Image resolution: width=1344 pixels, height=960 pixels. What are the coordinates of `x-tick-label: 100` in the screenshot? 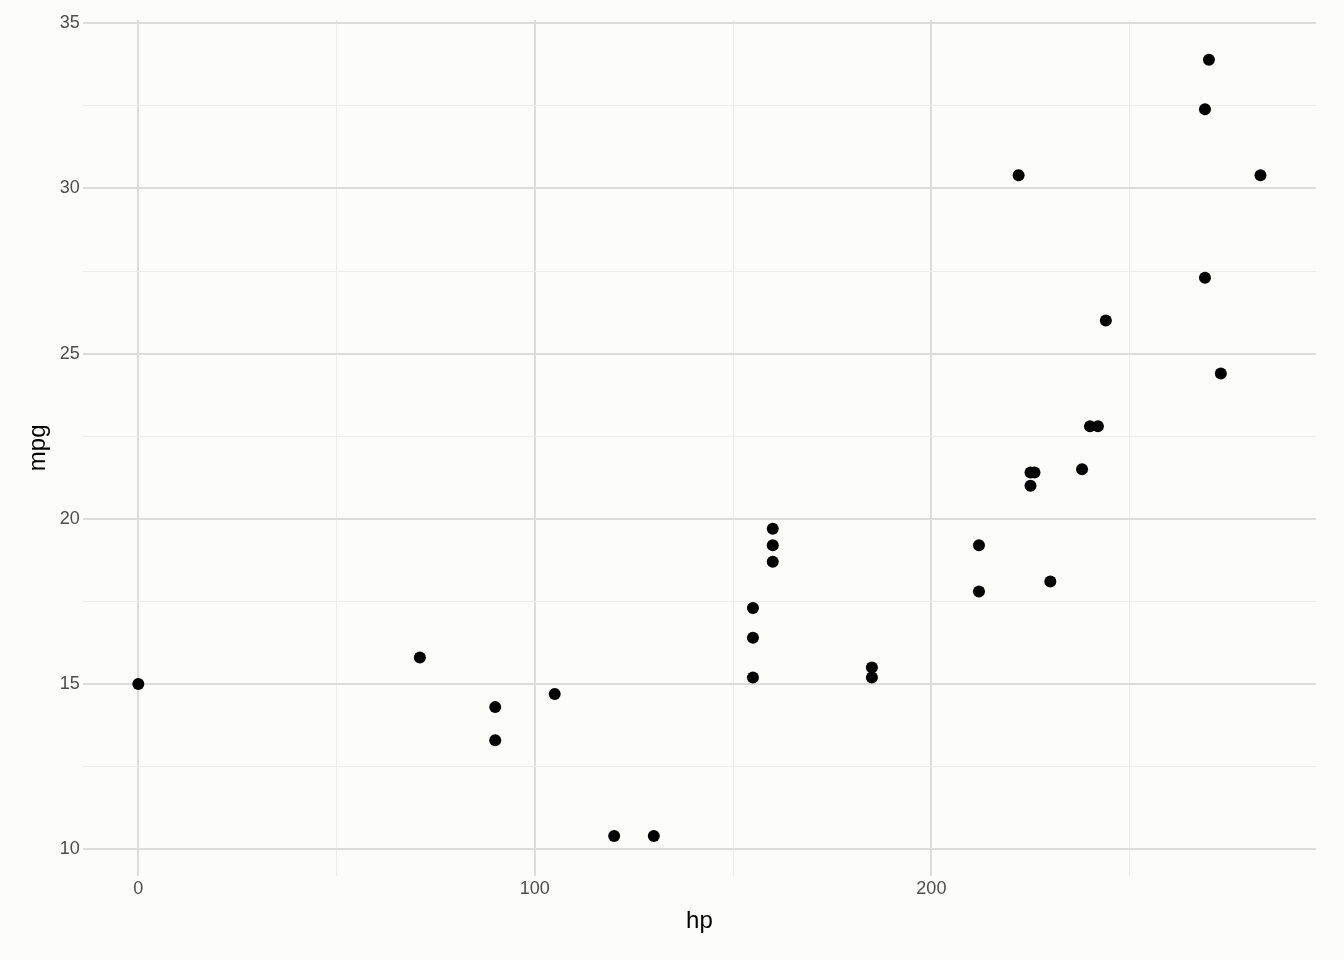 It's located at (534, 888).